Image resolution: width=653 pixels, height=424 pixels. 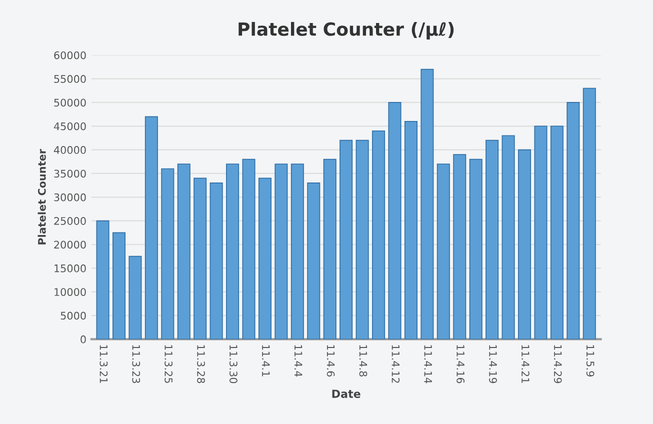 I want to click on y-tick-label: 25000, so click(x=70, y=221).